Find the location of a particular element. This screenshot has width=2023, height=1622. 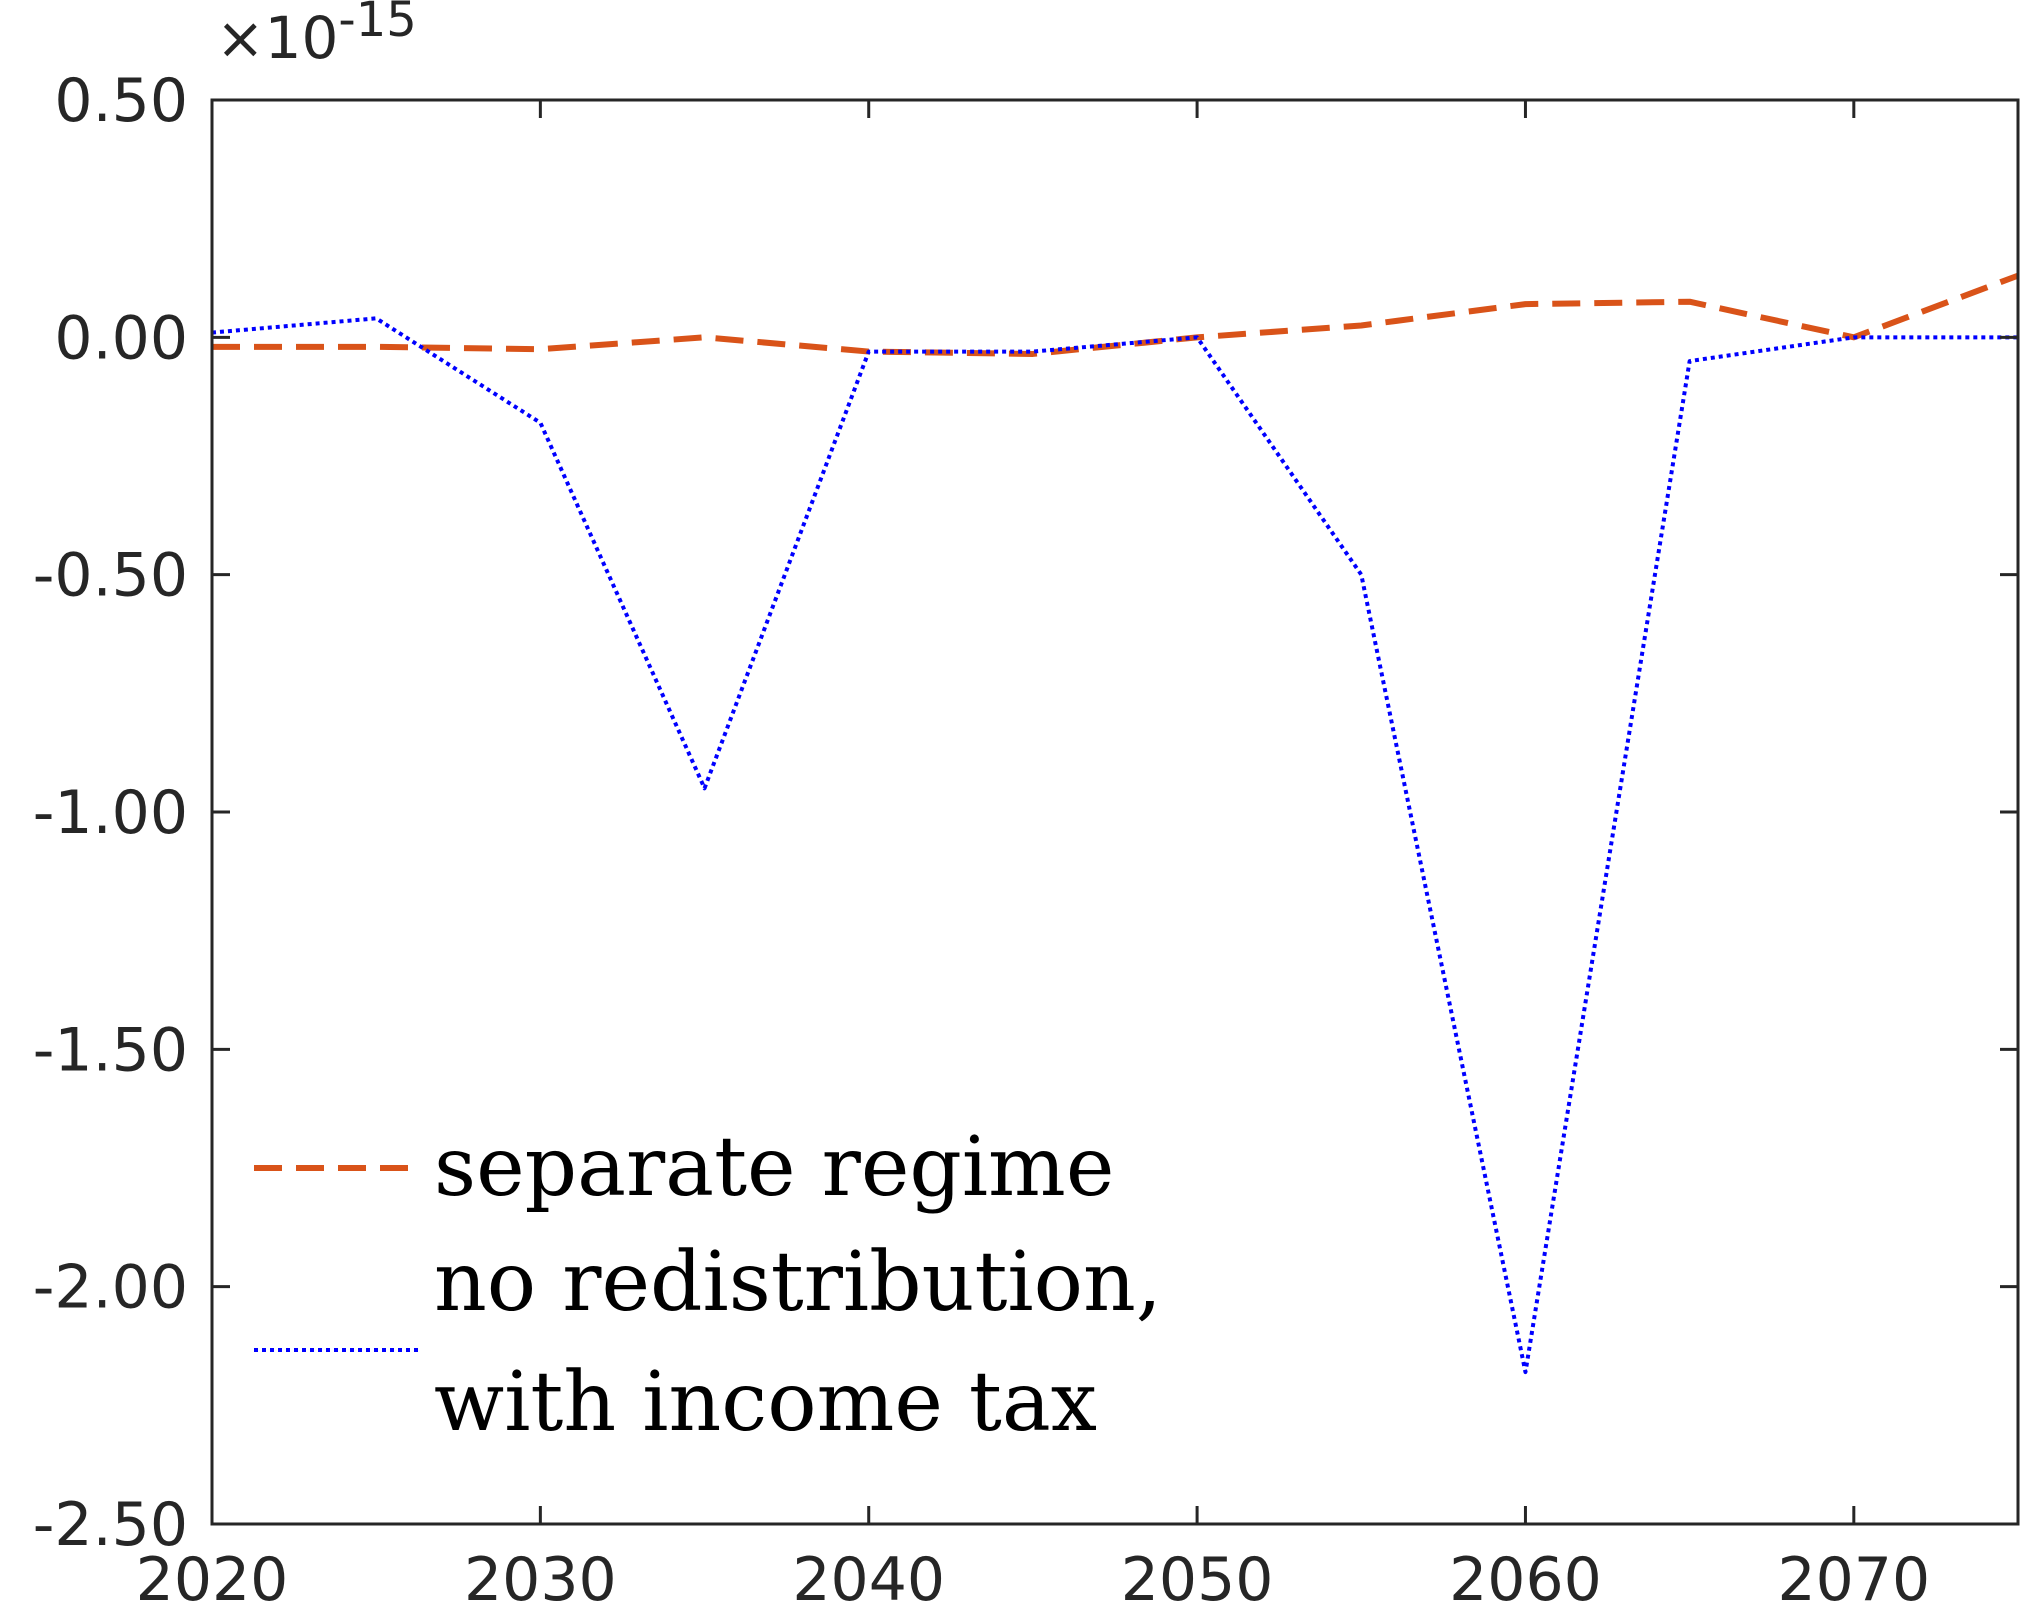

y-exponent-power: -15 is located at coordinates (377, 24).